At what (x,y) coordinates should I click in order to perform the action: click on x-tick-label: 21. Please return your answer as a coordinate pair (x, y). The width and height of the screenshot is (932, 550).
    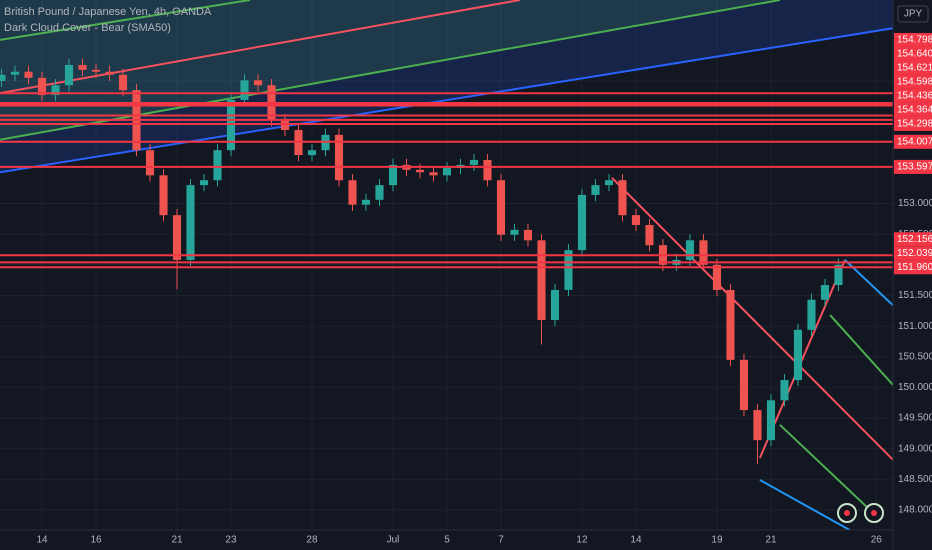
    Looking at the image, I should click on (771, 540).